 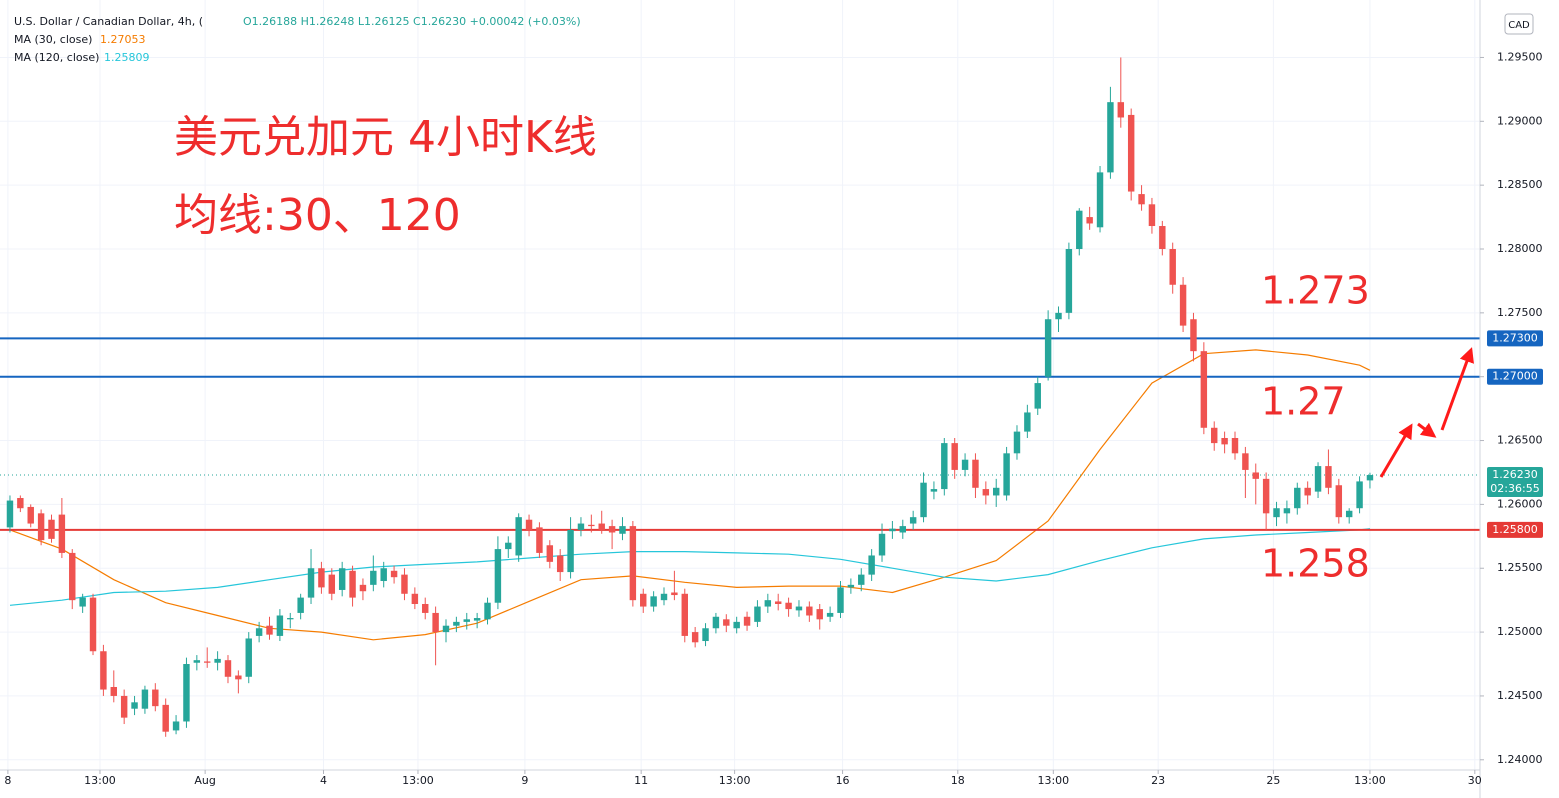 What do you see at coordinates (1520, 695) in the screenshot?
I see `y-tick-label: 1.24500` at bounding box center [1520, 695].